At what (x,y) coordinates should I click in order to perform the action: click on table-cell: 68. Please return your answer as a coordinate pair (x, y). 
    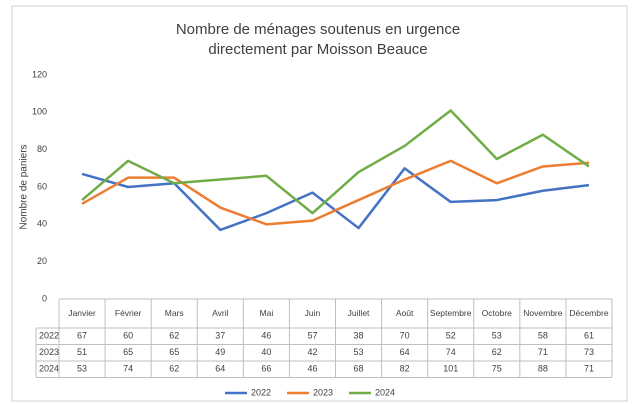
    Looking at the image, I should click on (359, 369).